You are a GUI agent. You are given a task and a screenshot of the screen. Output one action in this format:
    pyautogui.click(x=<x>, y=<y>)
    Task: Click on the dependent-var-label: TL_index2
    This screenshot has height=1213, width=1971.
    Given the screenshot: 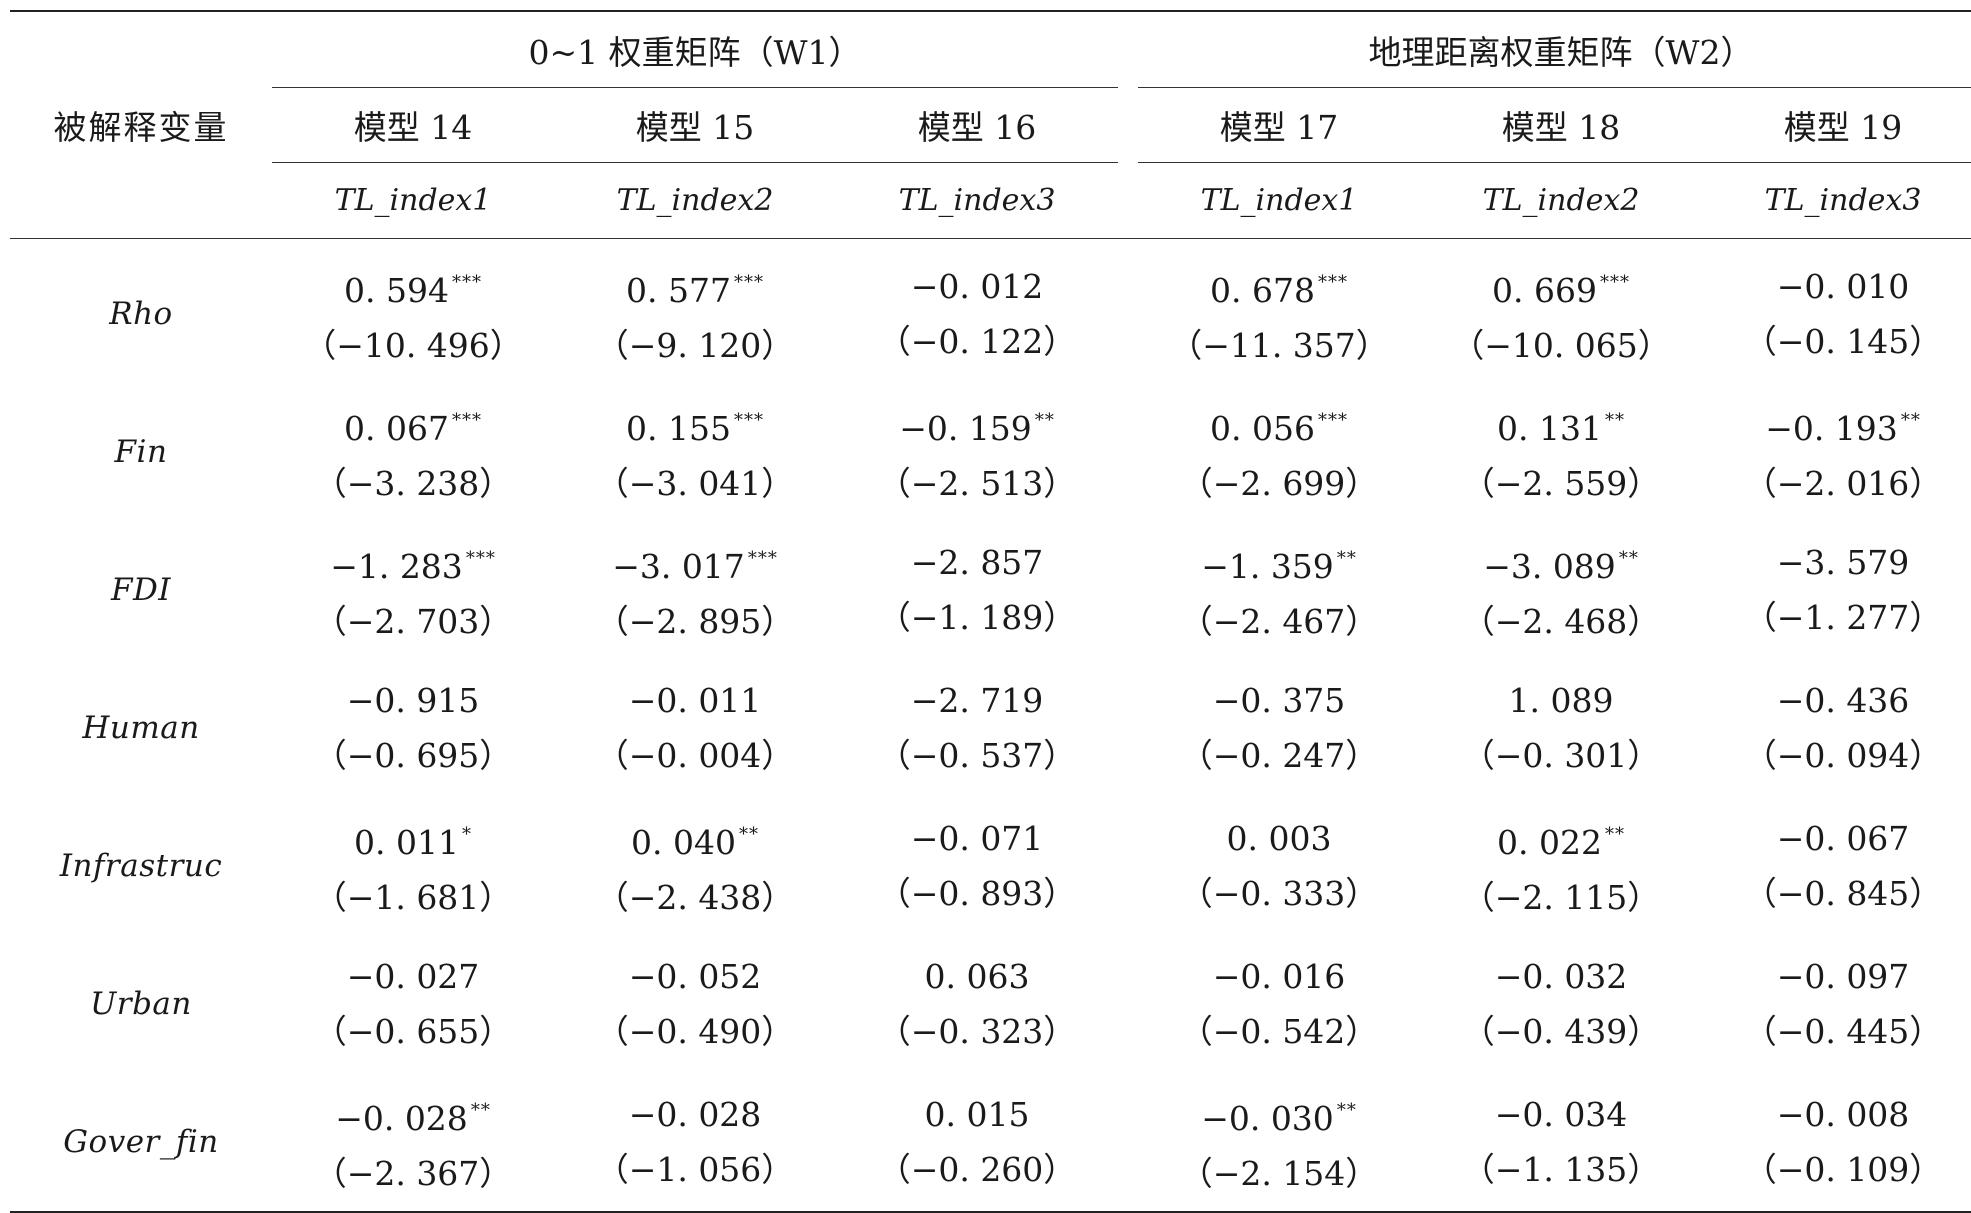 What is the action you would take?
    pyautogui.click(x=1561, y=200)
    